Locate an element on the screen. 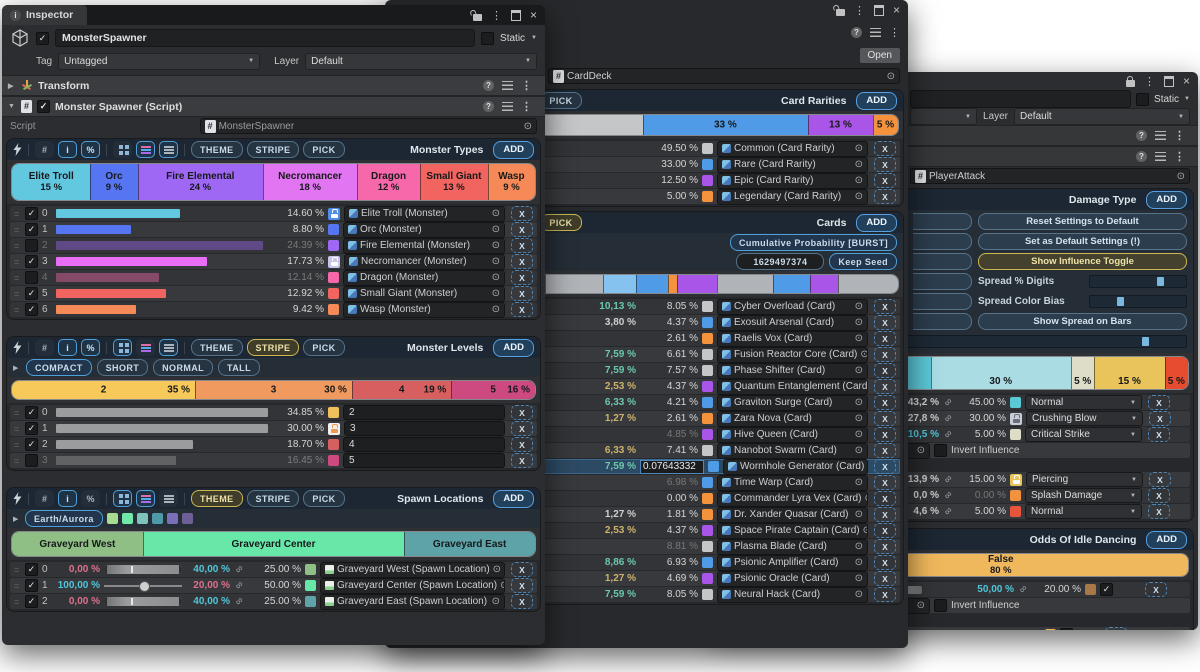 Image resolution: width=1200 pixels, height=672 pixels. bar-segment: Orc 9 % is located at coordinates (114, 182).